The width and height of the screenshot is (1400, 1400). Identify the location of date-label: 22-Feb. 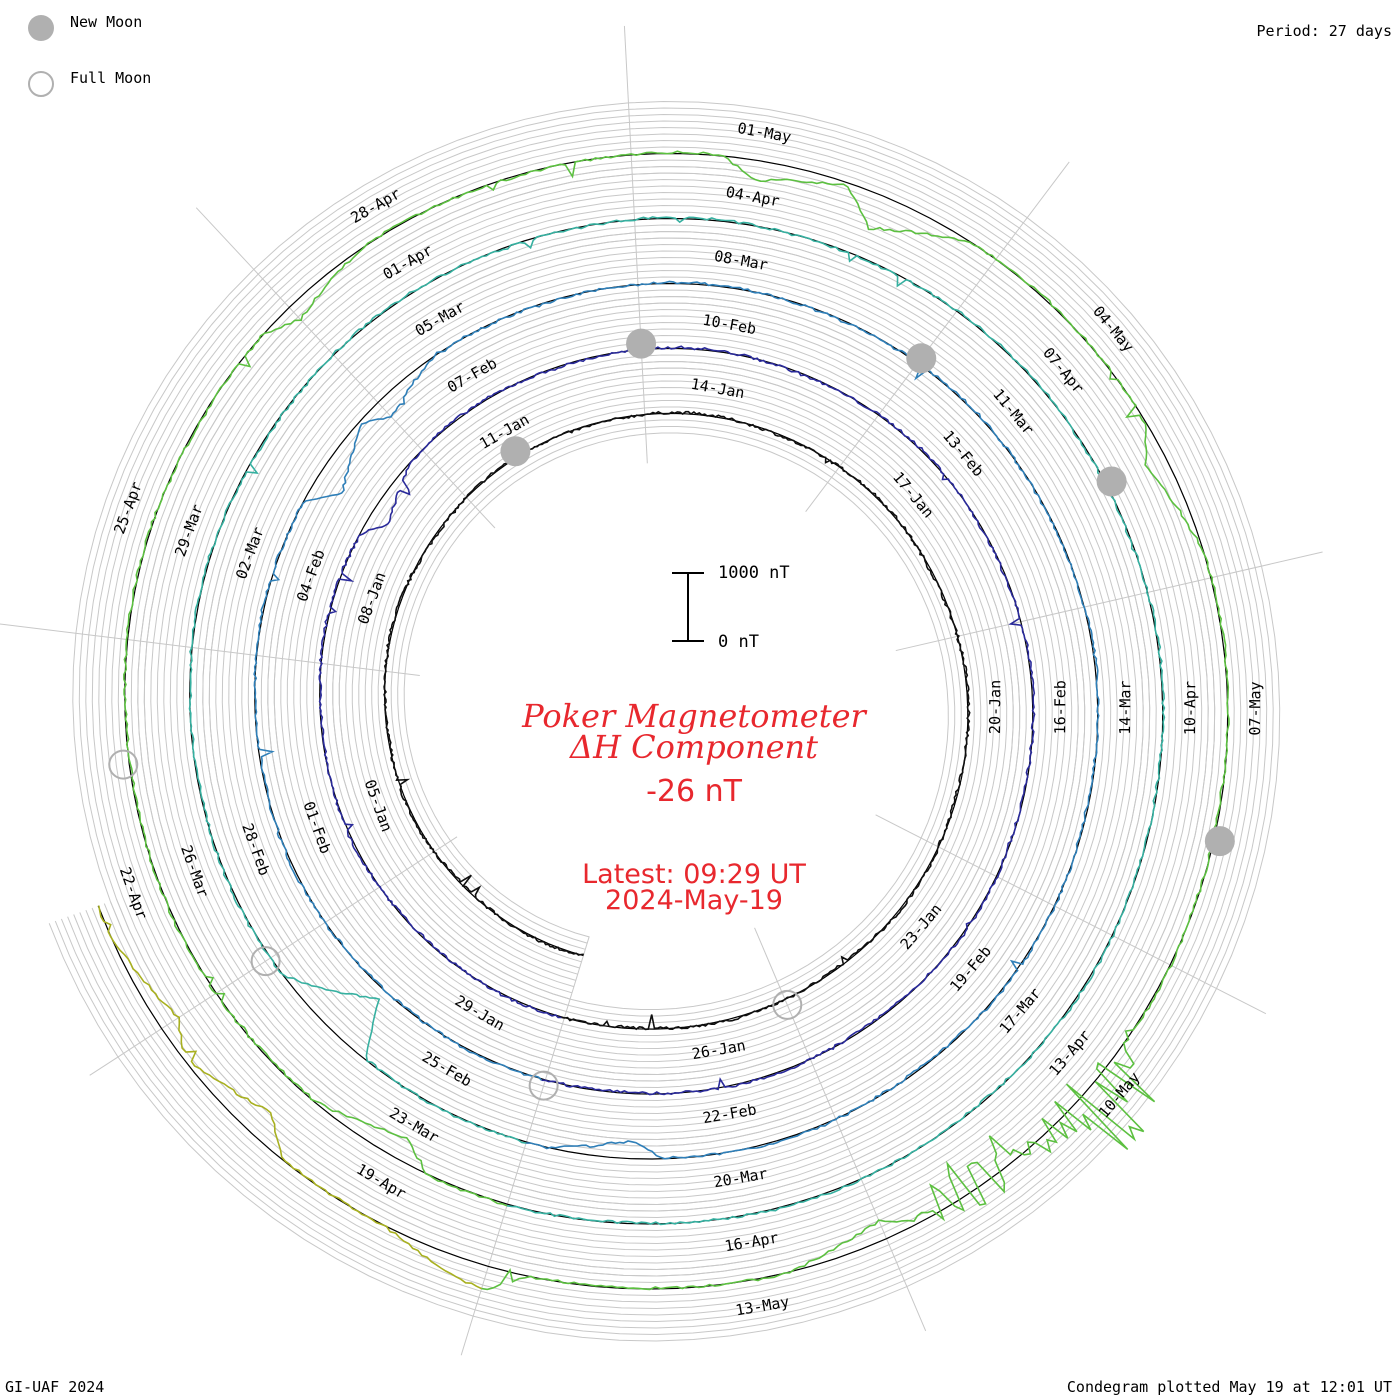
(729, 1113).